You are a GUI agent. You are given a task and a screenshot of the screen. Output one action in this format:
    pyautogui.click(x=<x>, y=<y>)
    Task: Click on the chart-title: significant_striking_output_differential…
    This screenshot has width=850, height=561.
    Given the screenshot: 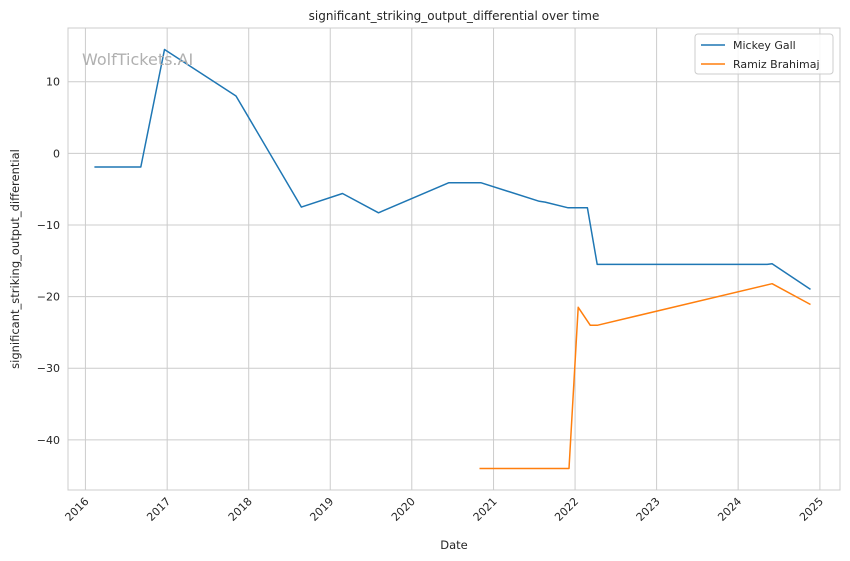 What is the action you would take?
    pyautogui.click(x=454, y=16)
    